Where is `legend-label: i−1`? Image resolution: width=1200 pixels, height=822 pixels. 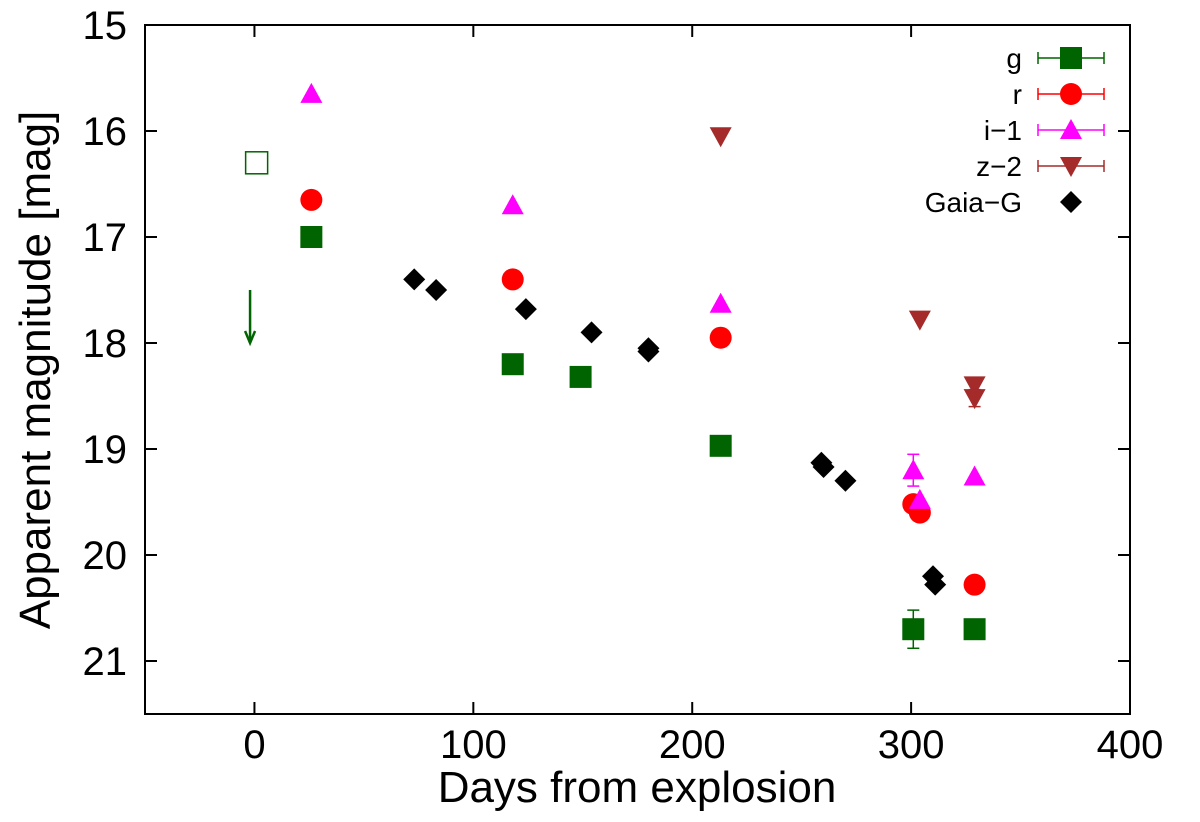
legend-label: i−1 is located at coordinates (1003, 130).